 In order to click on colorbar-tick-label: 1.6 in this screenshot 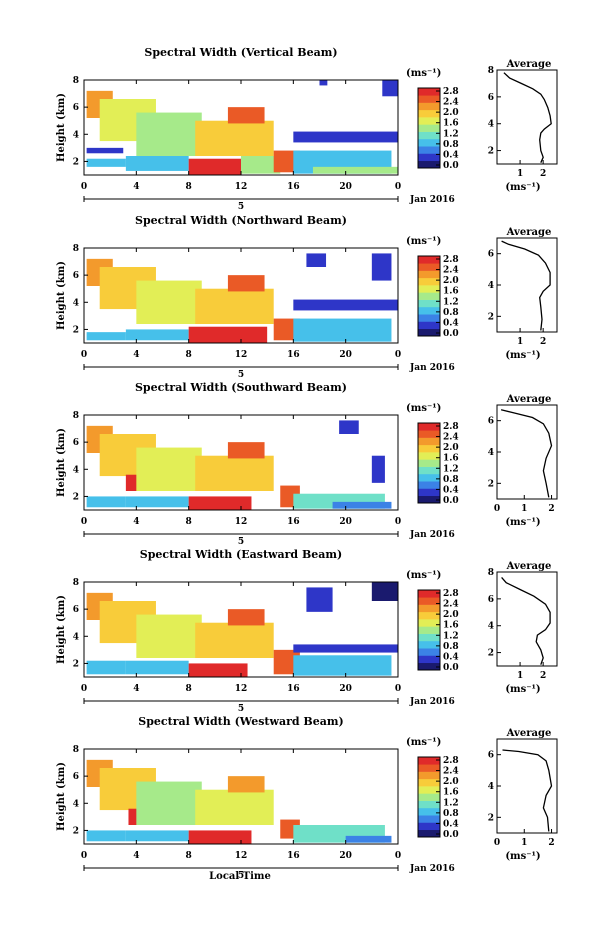, I will do `click(451, 292)`.